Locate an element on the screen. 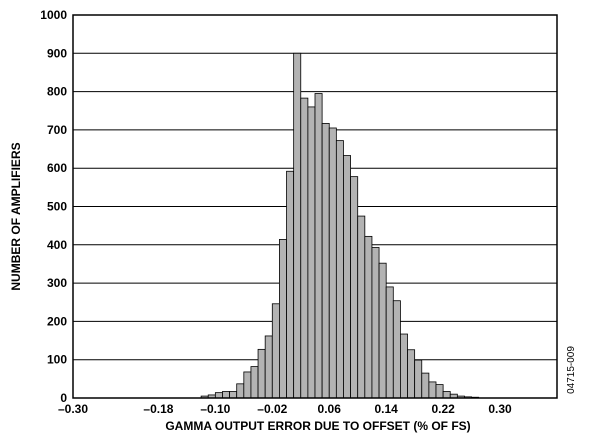  x-tick-label: –0.30 is located at coordinates (73, 409).